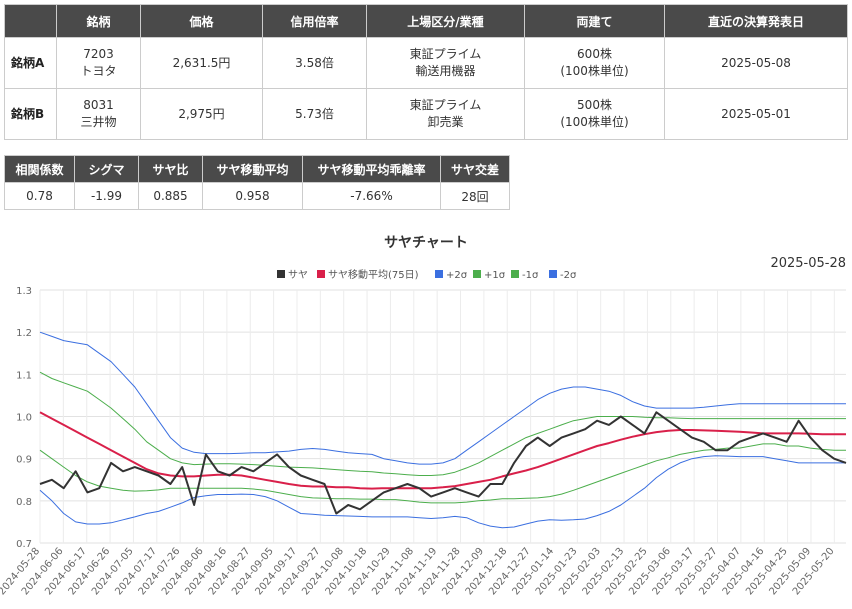 This screenshot has height=609, width=852. I want to click on legend-label: サヤ, so click(298, 275).